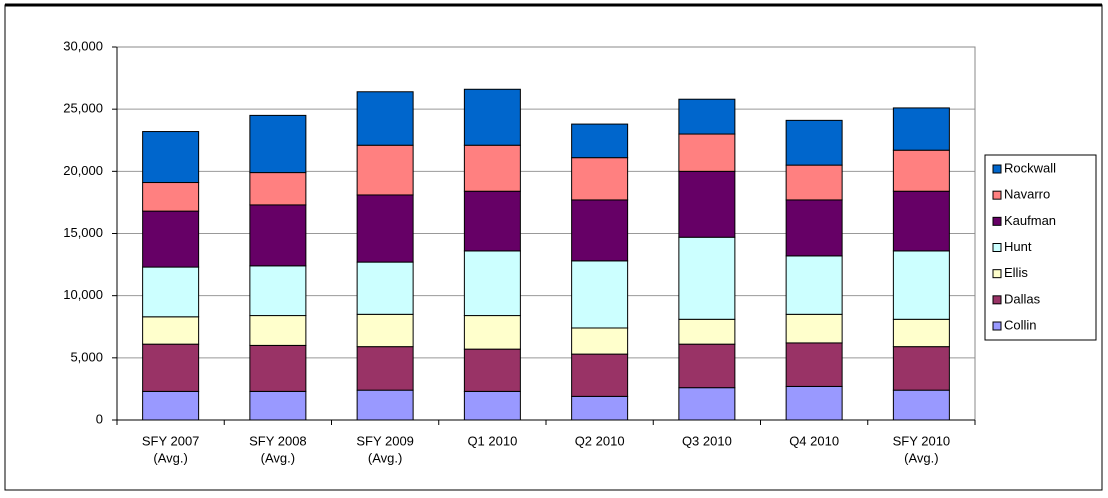  Describe the element at coordinates (1027, 194) in the screenshot. I see `legend-label: Navarro` at that location.